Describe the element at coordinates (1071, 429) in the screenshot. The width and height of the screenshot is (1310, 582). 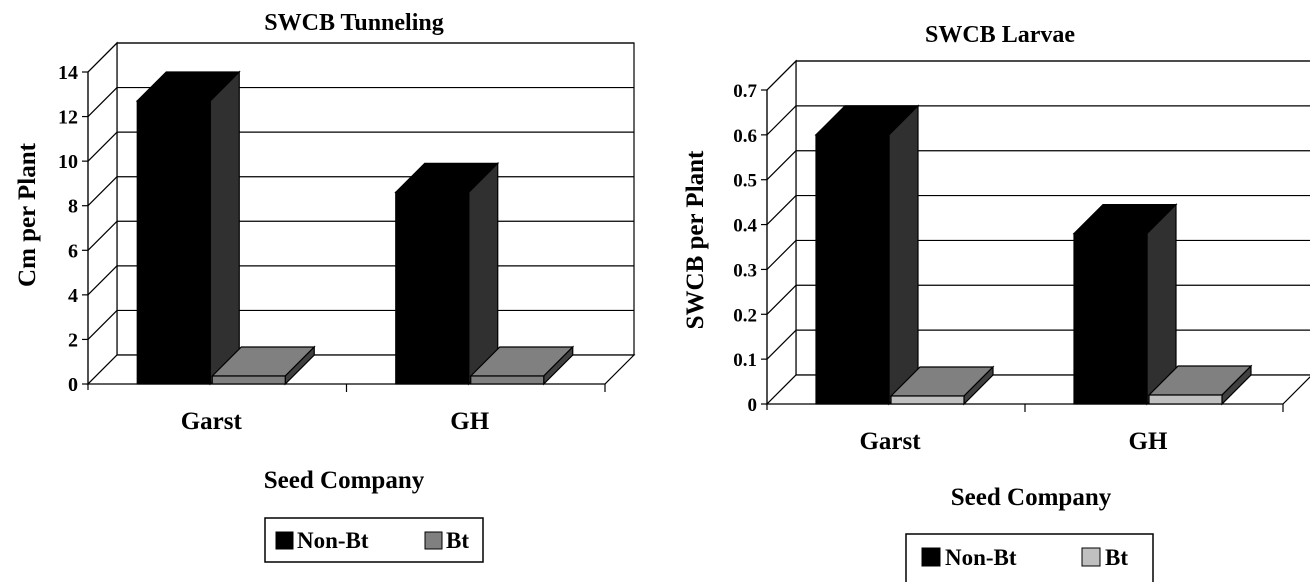
I see `chart-larvae-xticks: Garst GH` at that location.